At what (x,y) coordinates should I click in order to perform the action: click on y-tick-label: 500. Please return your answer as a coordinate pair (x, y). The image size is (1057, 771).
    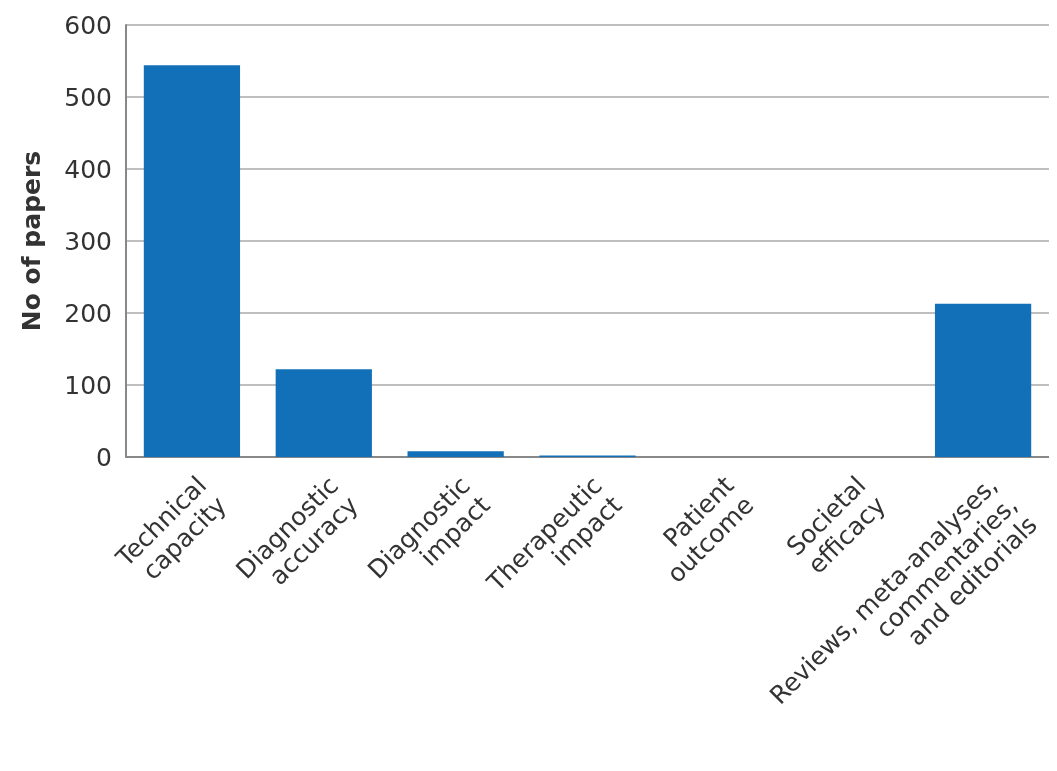
    Looking at the image, I should click on (88, 97).